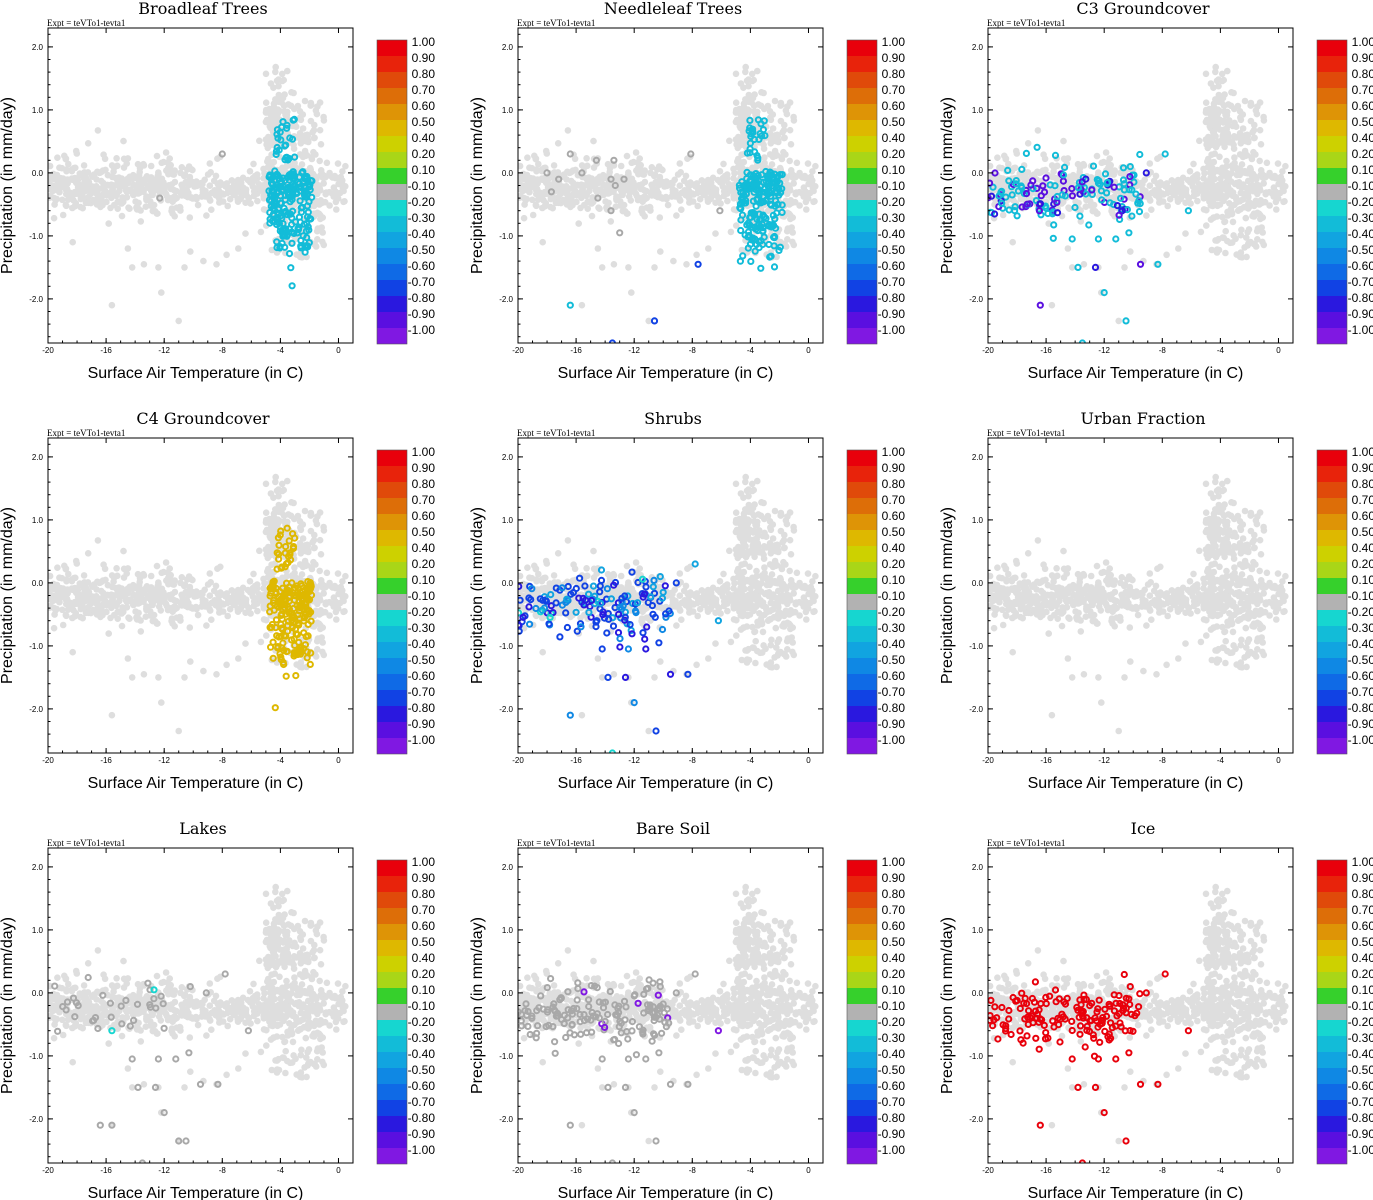 This screenshot has height=1200, width=1373. I want to click on colorbar-label: -0.70, so click(1360, 282).